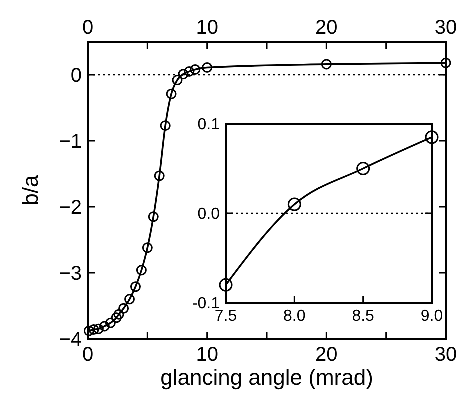 Image resolution: width=460 pixels, height=411 pixels. Describe the element at coordinates (363, 316) in the screenshot. I see `x-tick-label: 8.5` at that location.